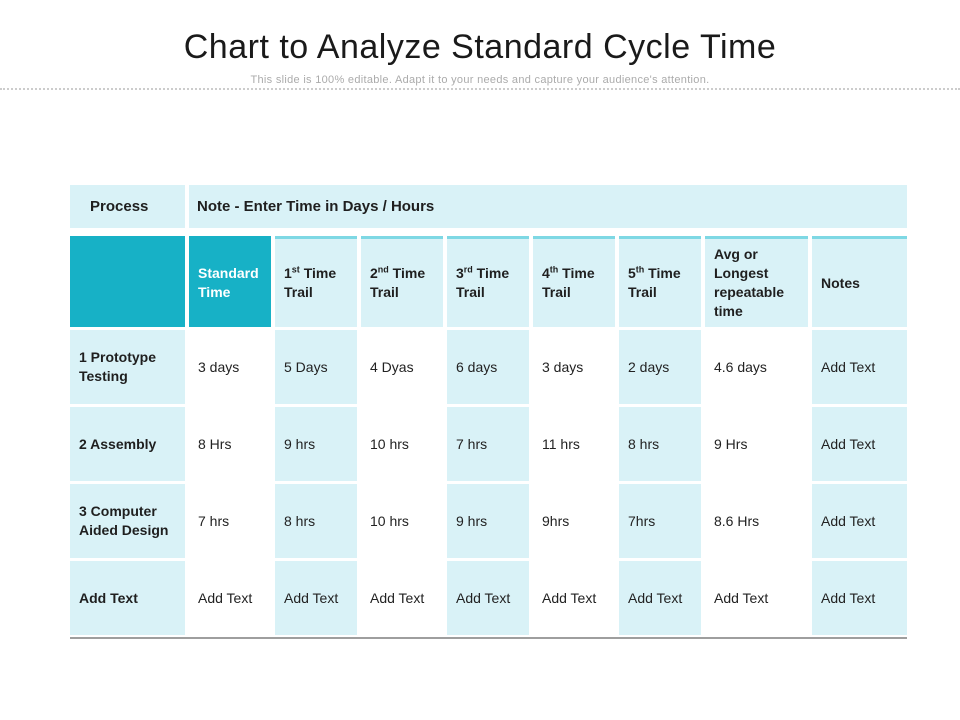 Image resolution: width=960 pixels, height=720 pixels. I want to click on ordinal-number: 1, so click(288, 273).